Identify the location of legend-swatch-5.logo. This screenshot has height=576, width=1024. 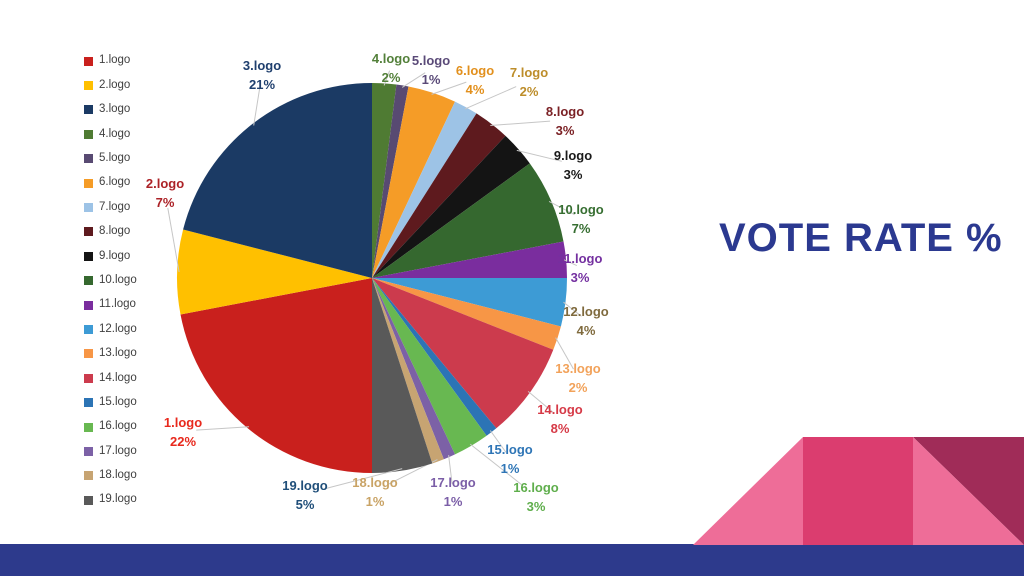
(88, 159).